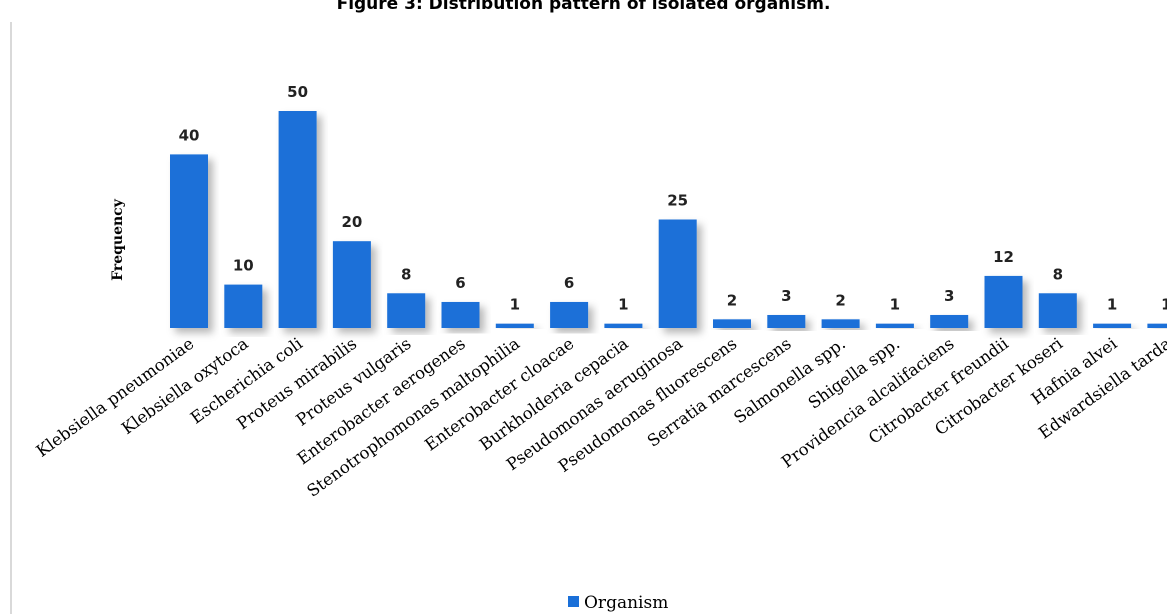  Describe the element at coordinates (1164, 305) in the screenshot. I see `data-label-18: 1` at that location.